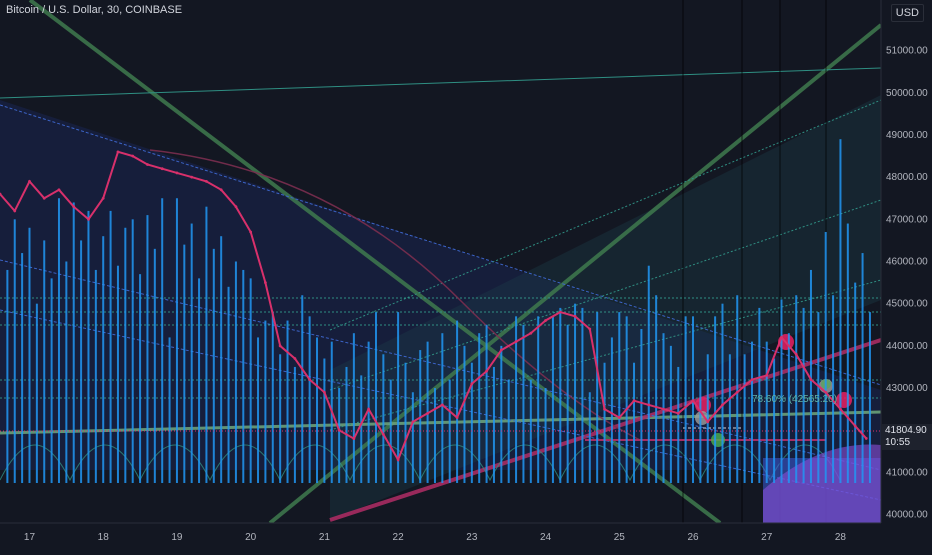  Describe the element at coordinates (907, 304) in the screenshot. I see `y-tick-label: 45000.00` at that location.